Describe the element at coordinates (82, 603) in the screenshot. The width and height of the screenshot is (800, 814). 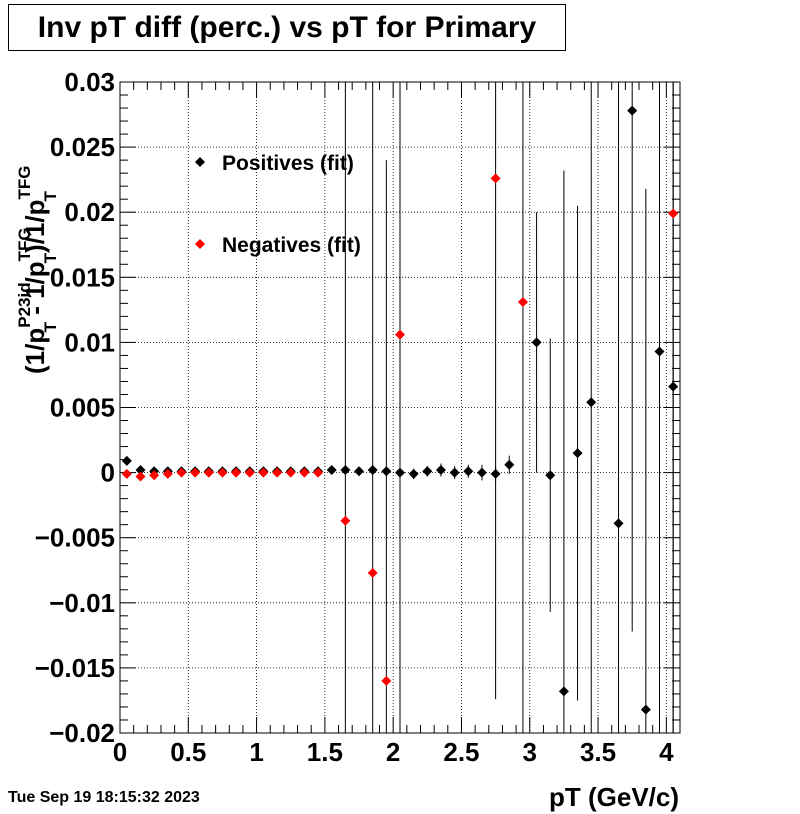
I see `y-tick-label: −0.01` at that location.